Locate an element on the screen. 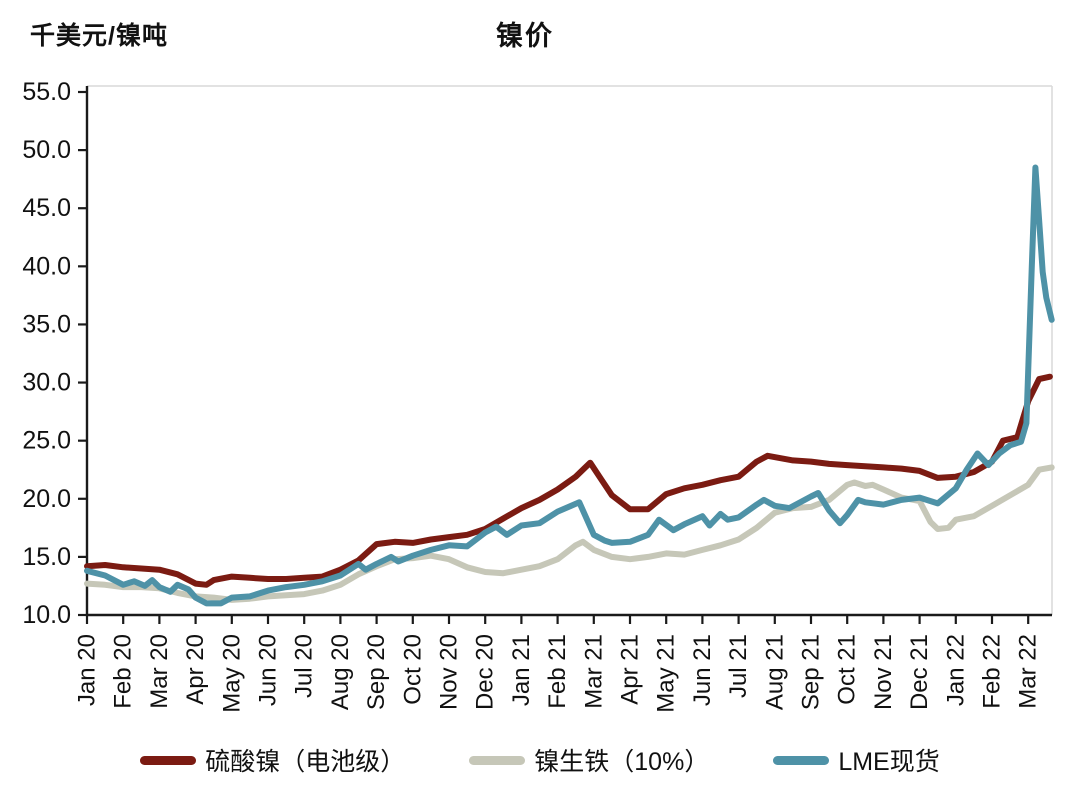 The image size is (1080, 788). y-tick-label: 25.0 is located at coordinates (46, 441).